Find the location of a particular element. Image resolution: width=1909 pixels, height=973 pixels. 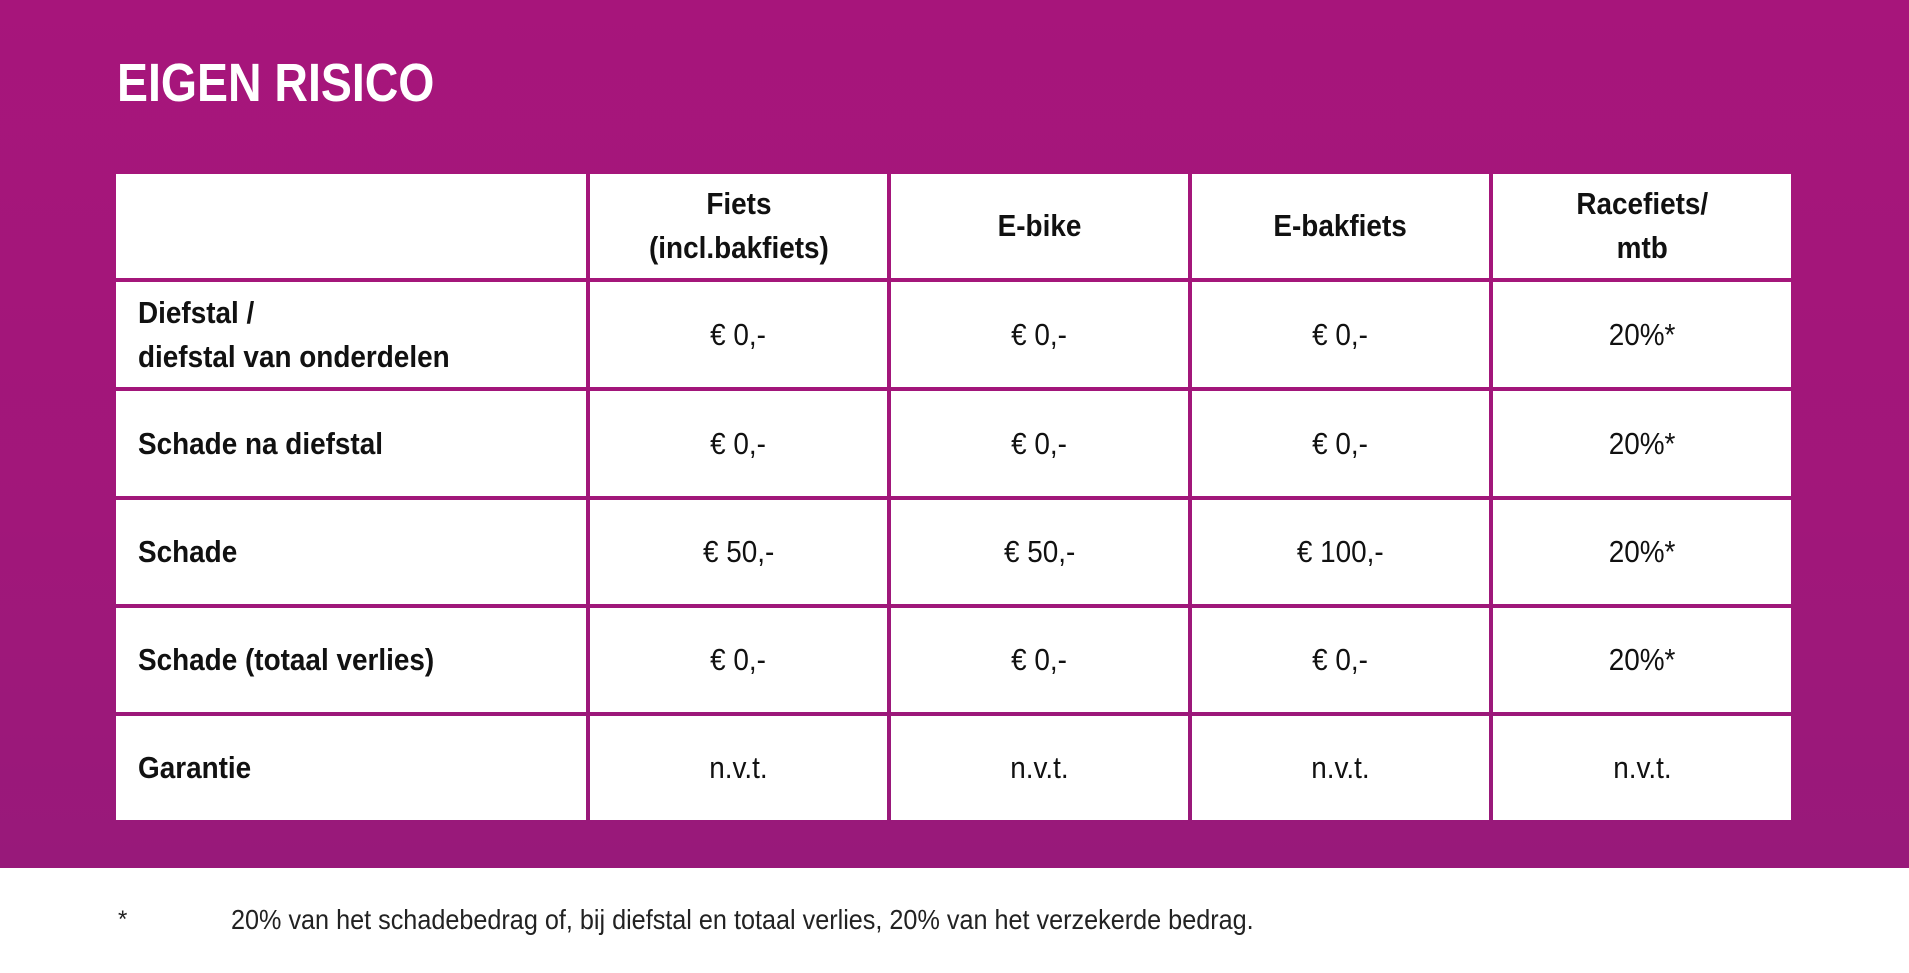

row-label-text: Schade (totaal verlies) is located at coordinates (286, 659).